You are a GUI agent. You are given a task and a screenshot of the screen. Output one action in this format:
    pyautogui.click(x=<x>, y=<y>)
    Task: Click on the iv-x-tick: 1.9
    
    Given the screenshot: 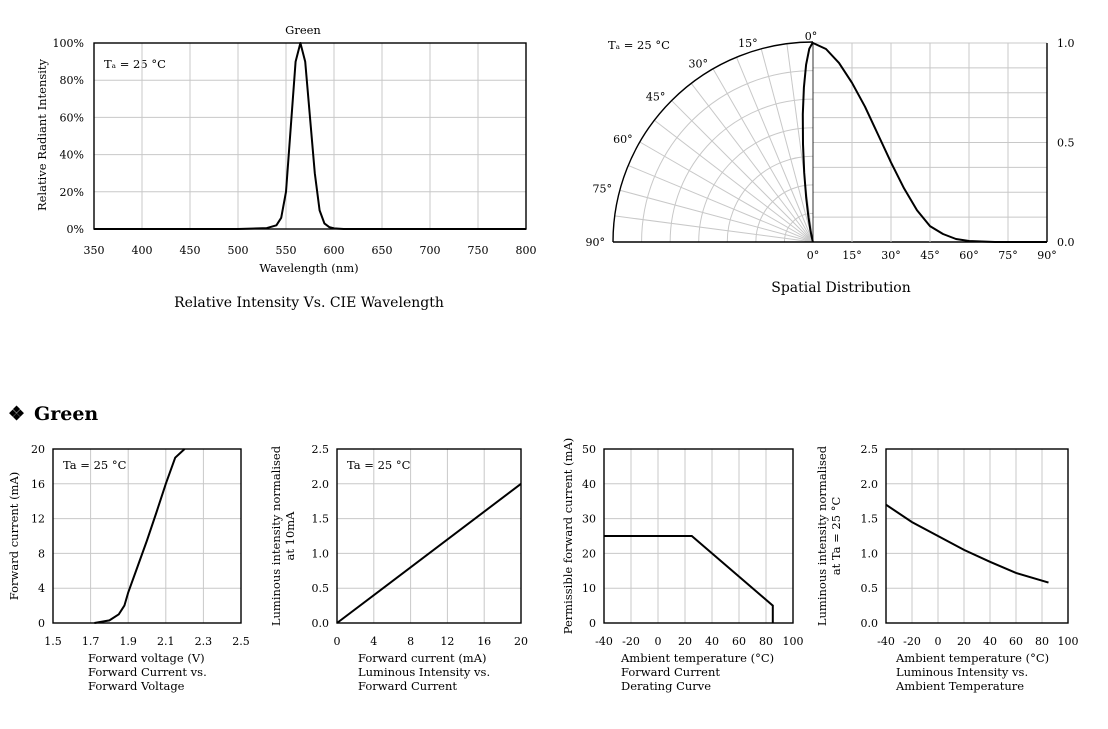 What is the action you would take?
    pyautogui.click(x=128, y=641)
    